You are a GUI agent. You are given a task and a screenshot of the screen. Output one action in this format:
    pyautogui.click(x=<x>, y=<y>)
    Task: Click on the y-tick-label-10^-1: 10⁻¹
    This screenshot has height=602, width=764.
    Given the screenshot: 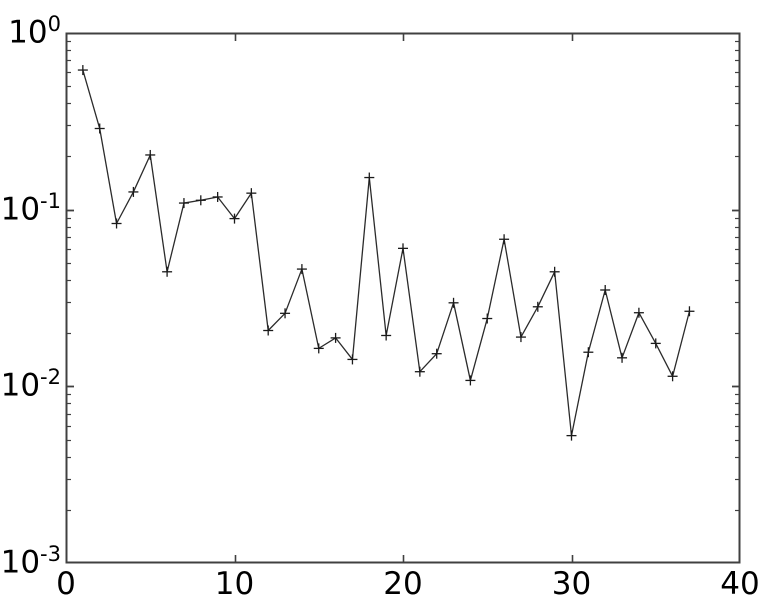 What is the action you would take?
    pyautogui.click(x=30, y=209)
    